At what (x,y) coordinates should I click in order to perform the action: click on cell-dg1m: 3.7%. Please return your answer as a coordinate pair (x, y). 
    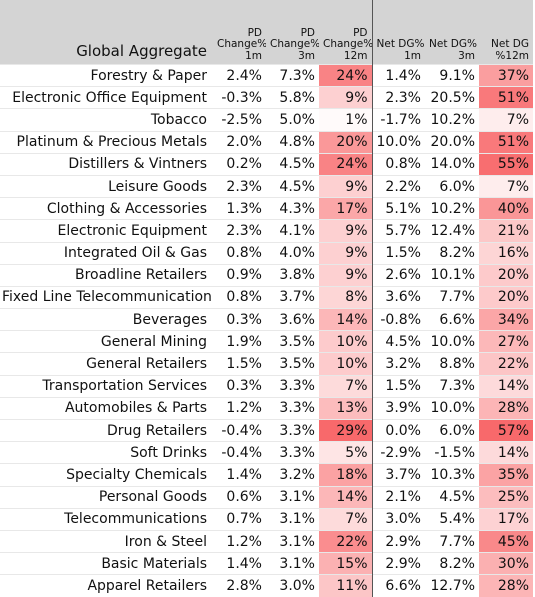
    Looking at the image, I should click on (398, 475).